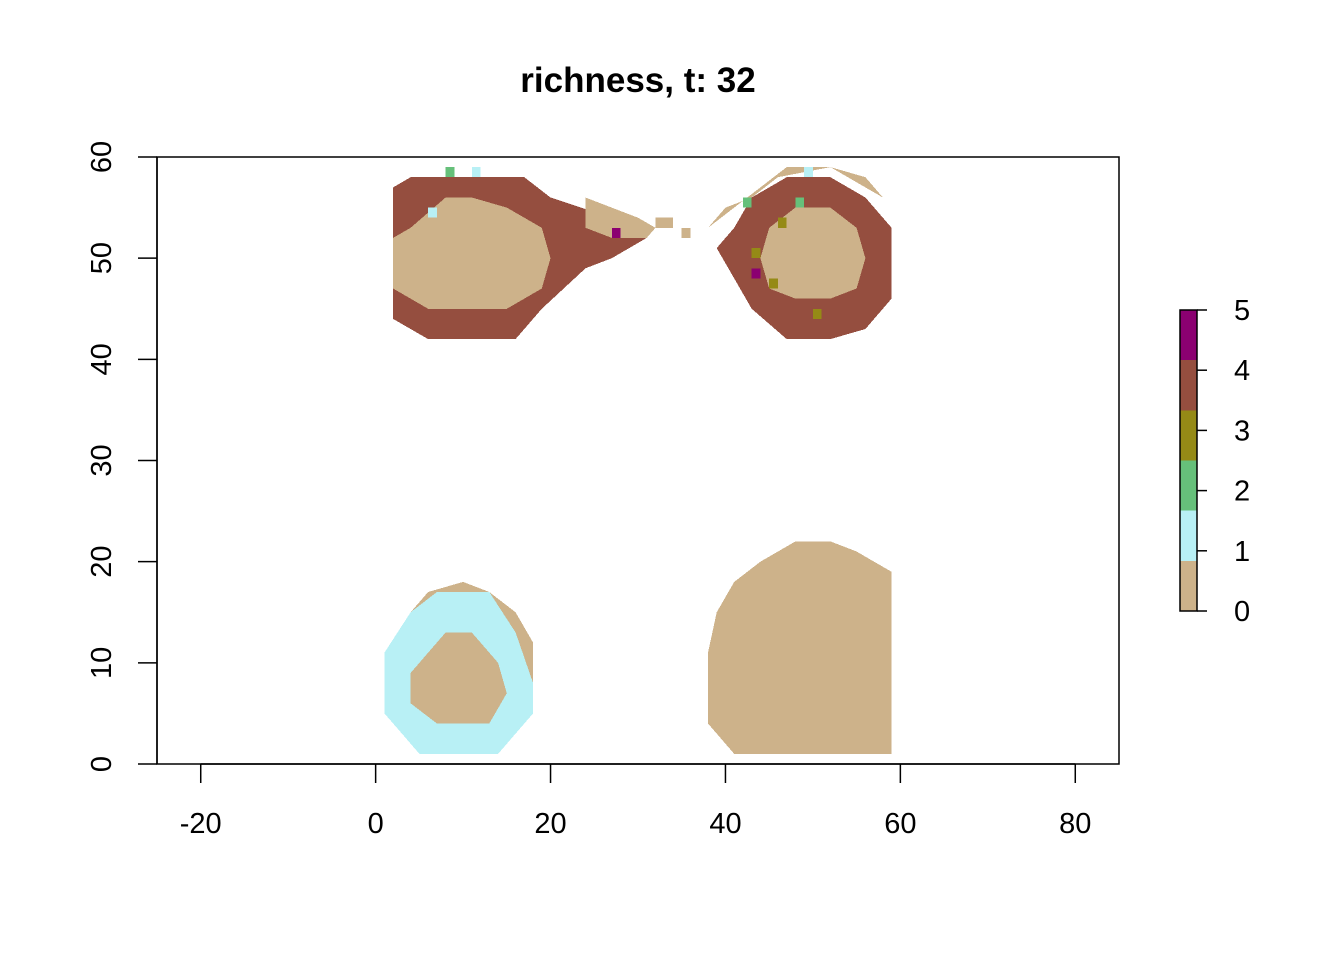 This screenshot has width=1344, height=960. What do you see at coordinates (201, 824) in the screenshot?
I see `x-tick-label: -20` at bounding box center [201, 824].